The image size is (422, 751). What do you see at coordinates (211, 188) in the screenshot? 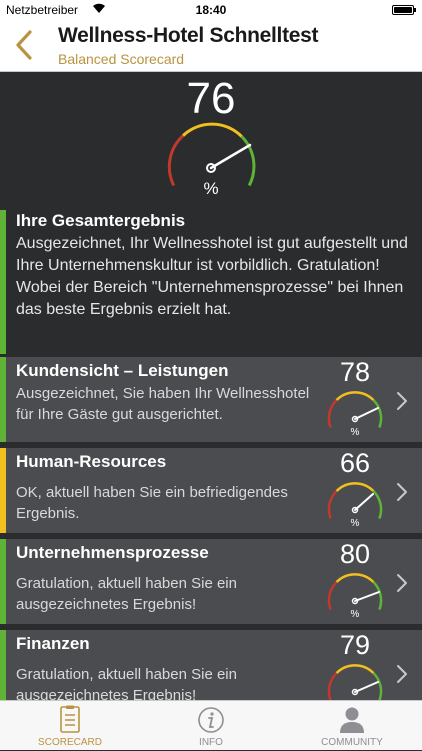
I see `overall-unit: %` at bounding box center [211, 188].